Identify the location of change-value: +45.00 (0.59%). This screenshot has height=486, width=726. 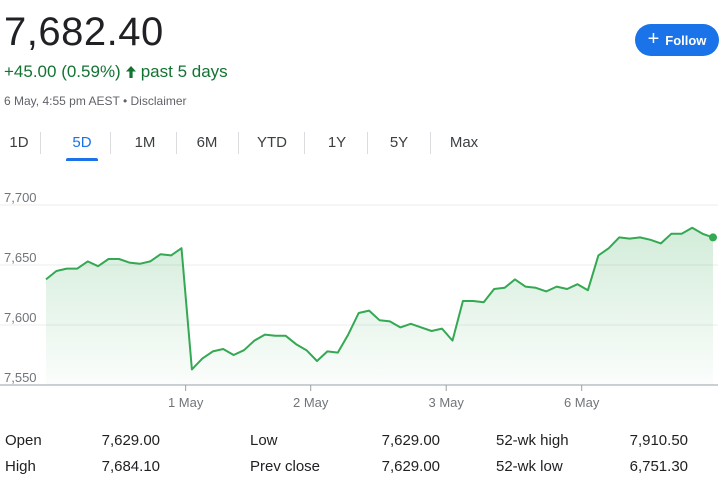
(62, 71).